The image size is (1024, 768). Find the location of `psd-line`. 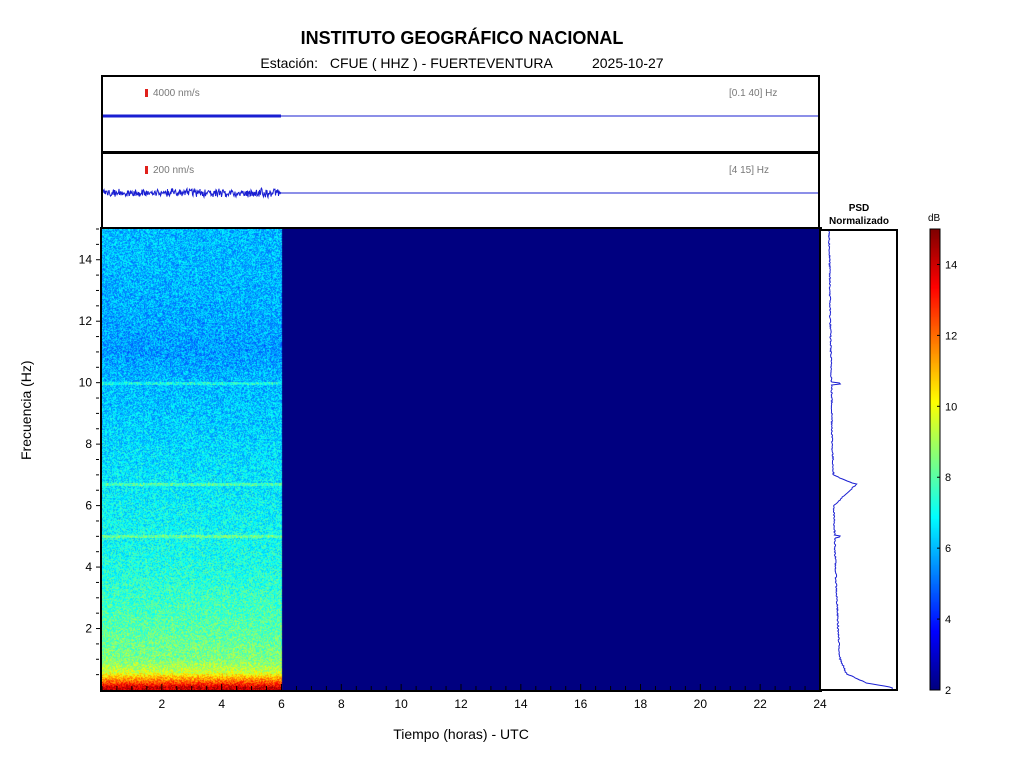

psd-line is located at coordinates (860, 460).